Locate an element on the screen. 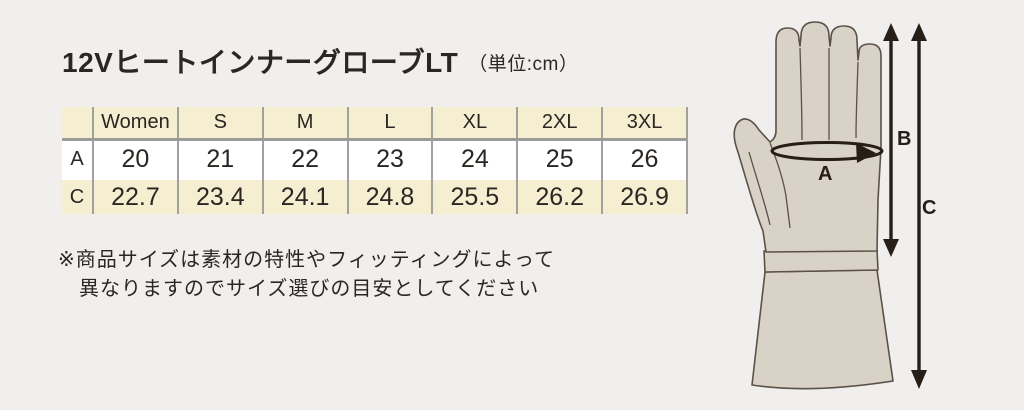 The height and width of the screenshot is (410, 1024). cell-a-l: 23 is located at coordinates (390, 159).